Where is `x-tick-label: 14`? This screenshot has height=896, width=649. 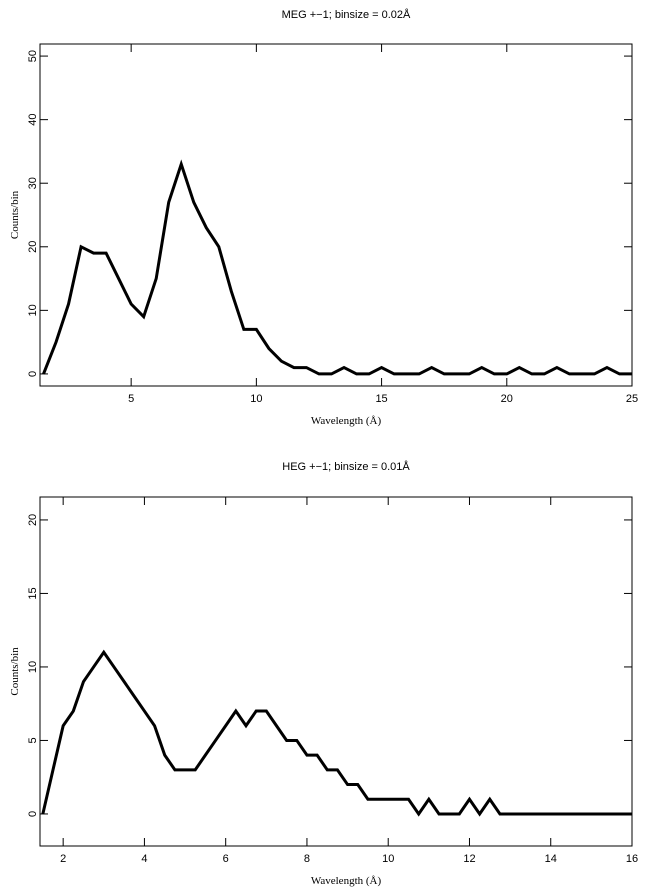
x-tick-label: 14 is located at coordinates (551, 859).